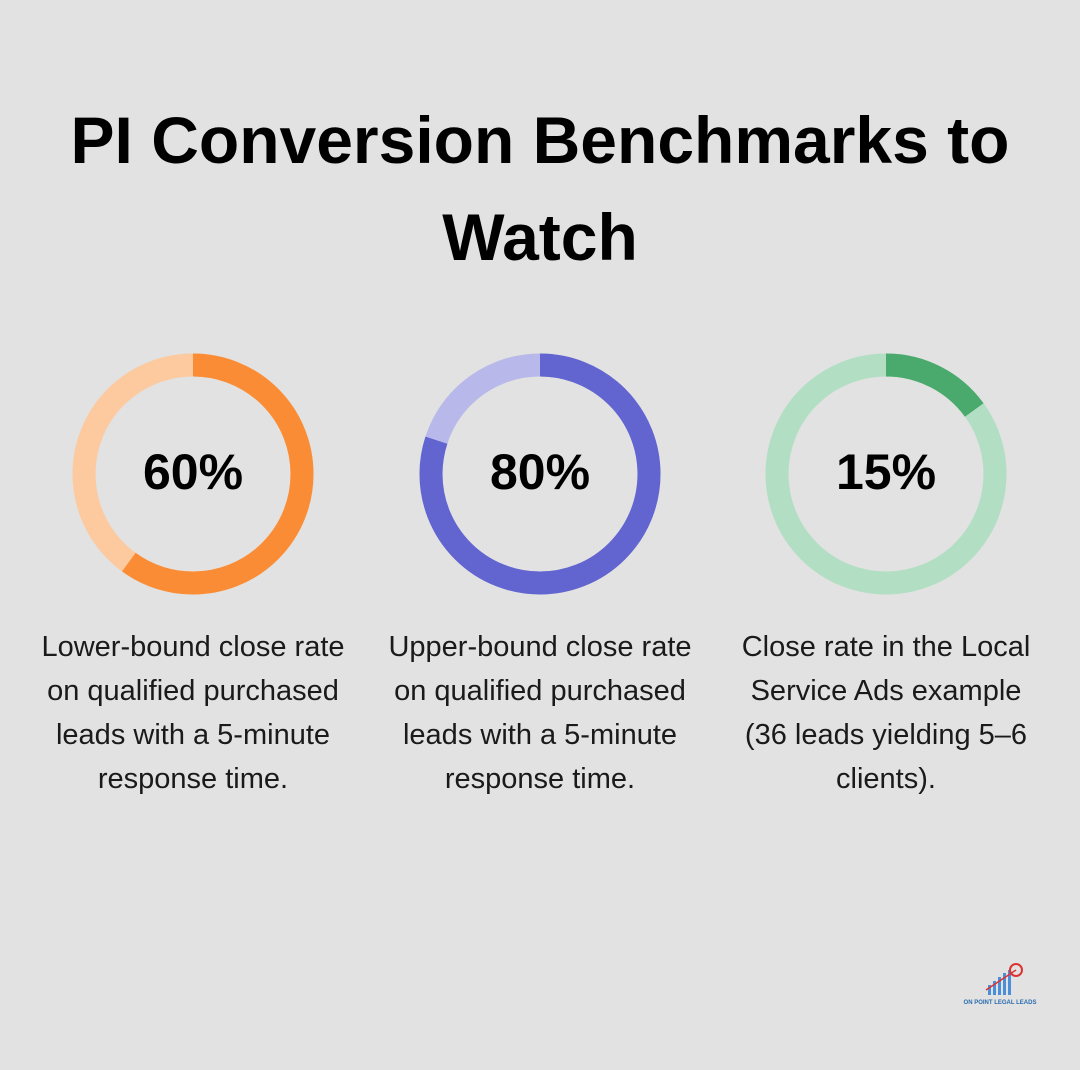 The width and height of the screenshot is (1080, 1070). Describe the element at coordinates (540, 188) in the screenshot. I see `title: PI Conversion Benchmarks to Watch` at that location.